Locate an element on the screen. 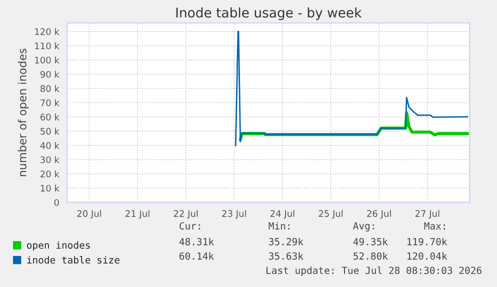 Image resolution: width=497 pixels, height=287 pixels. y-tick-label: 70 k is located at coordinates (50, 102).